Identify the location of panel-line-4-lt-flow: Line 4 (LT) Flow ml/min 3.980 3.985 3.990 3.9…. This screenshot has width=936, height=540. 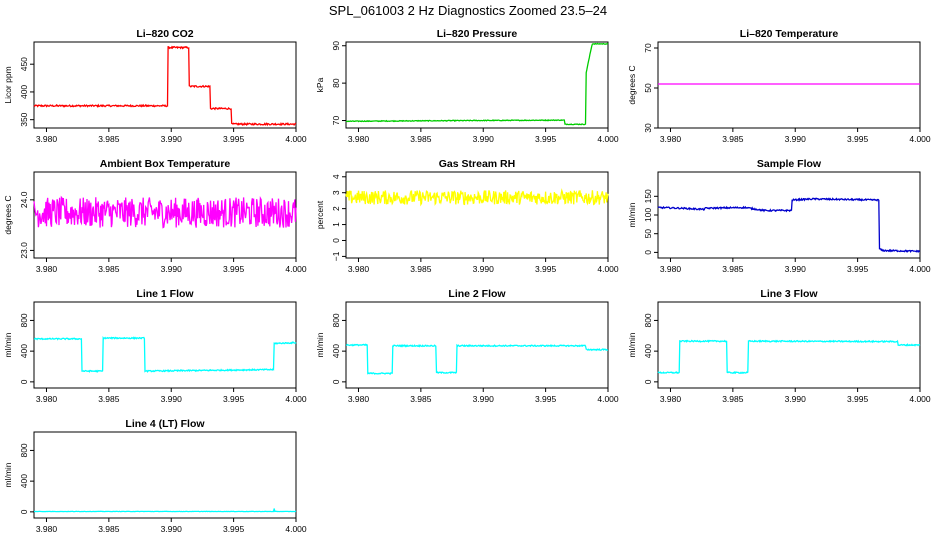
(155, 476).